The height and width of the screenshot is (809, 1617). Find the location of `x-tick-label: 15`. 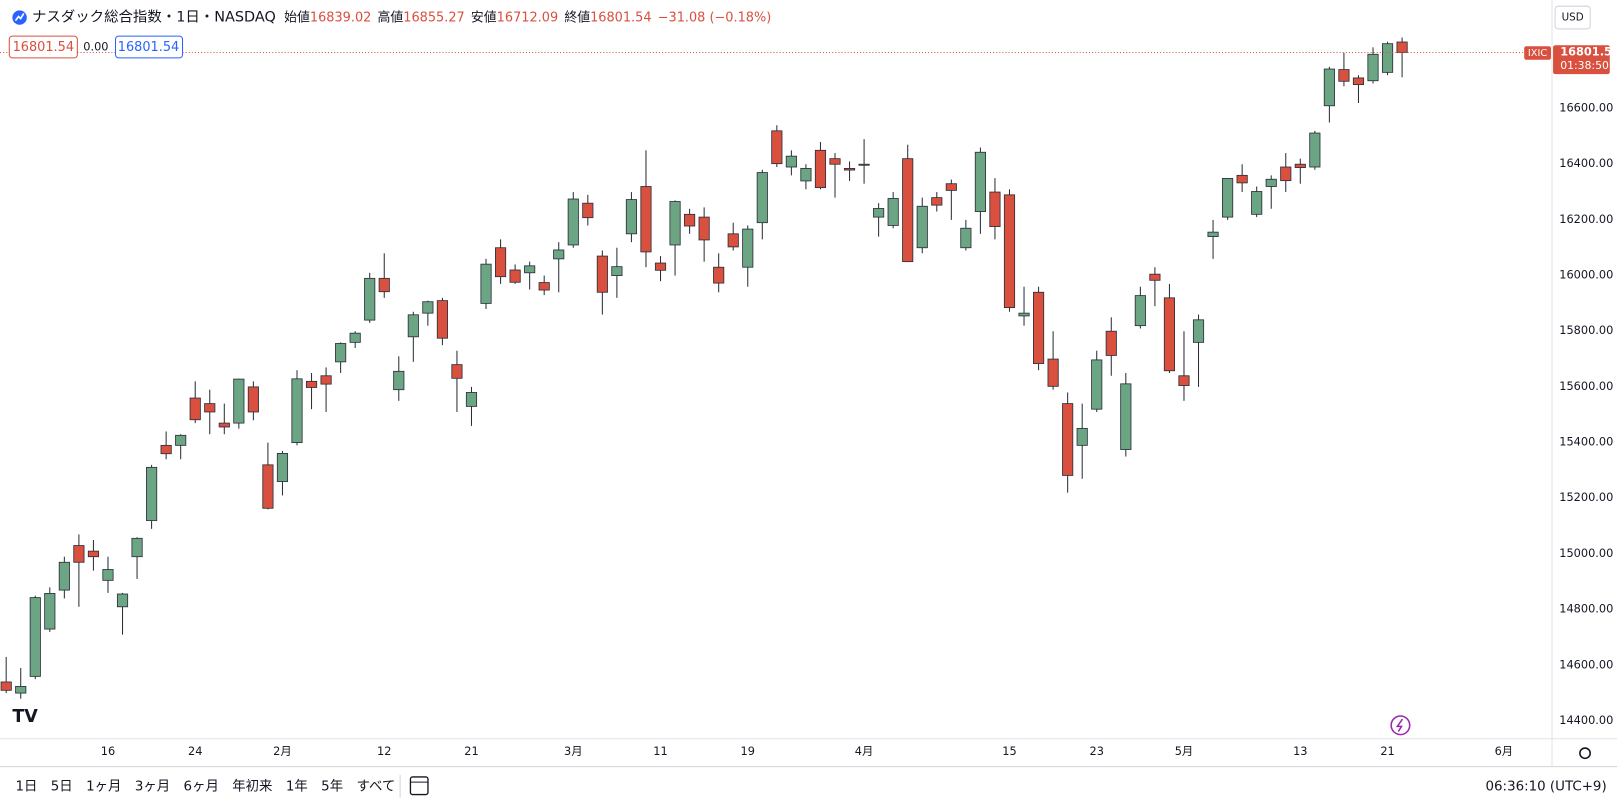

x-tick-label: 15 is located at coordinates (1009, 751).